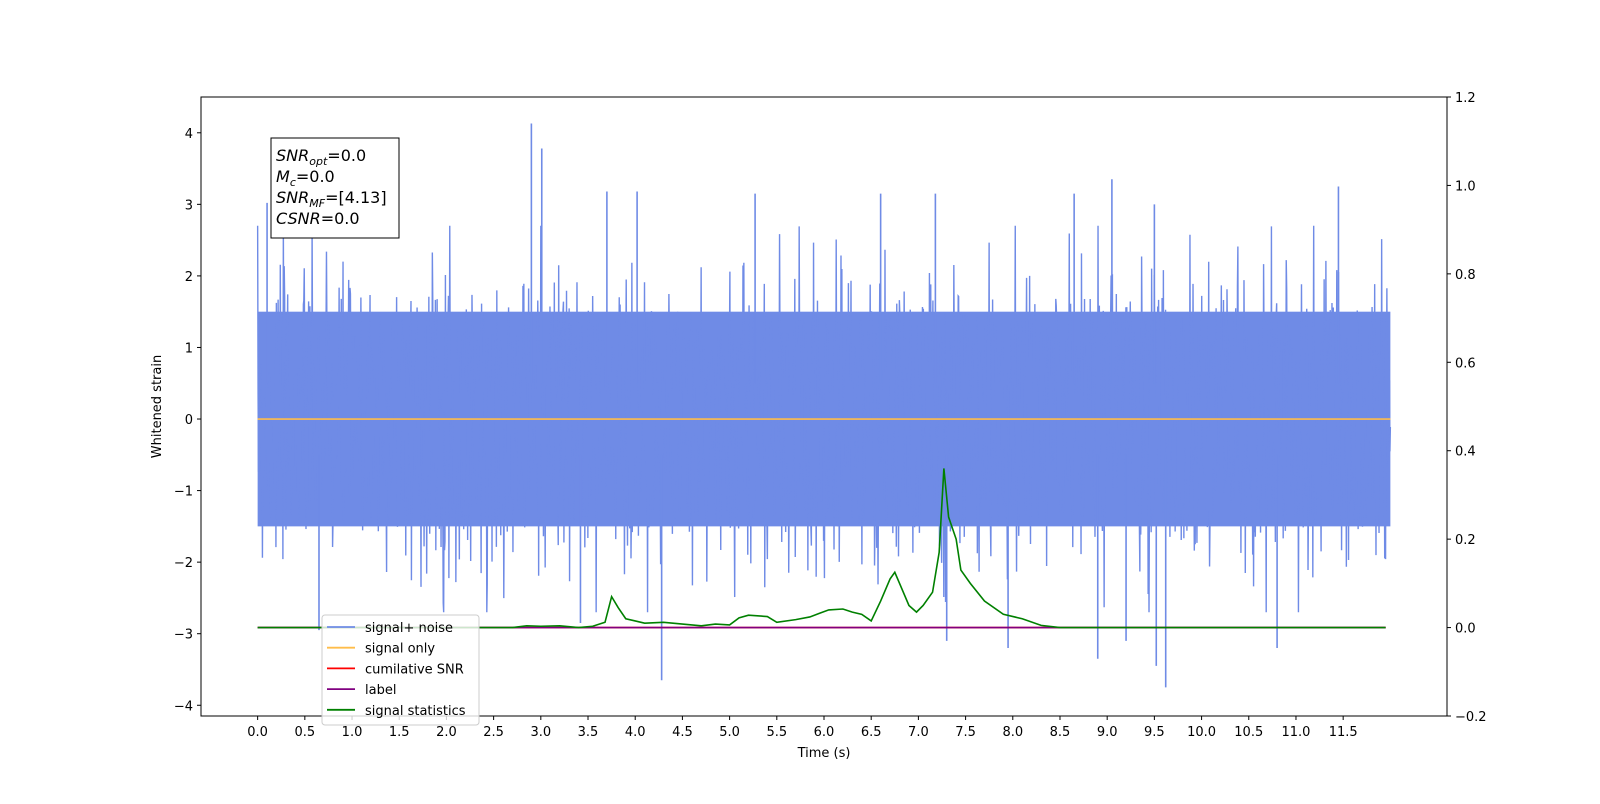 This screenshot has height=804, width=1600. What do you see at coordinates (183, 635) in the screenshot?
I see `y-left-tick-label: −3` at bounding box center [183, 635].